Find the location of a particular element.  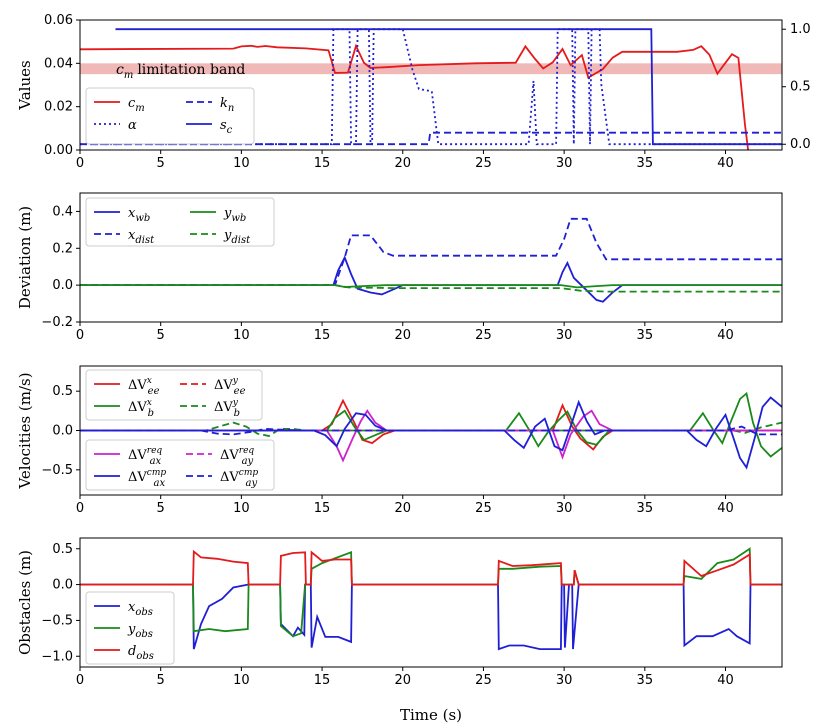

legend: cm kn α sc is located at coordinates (170, 116).